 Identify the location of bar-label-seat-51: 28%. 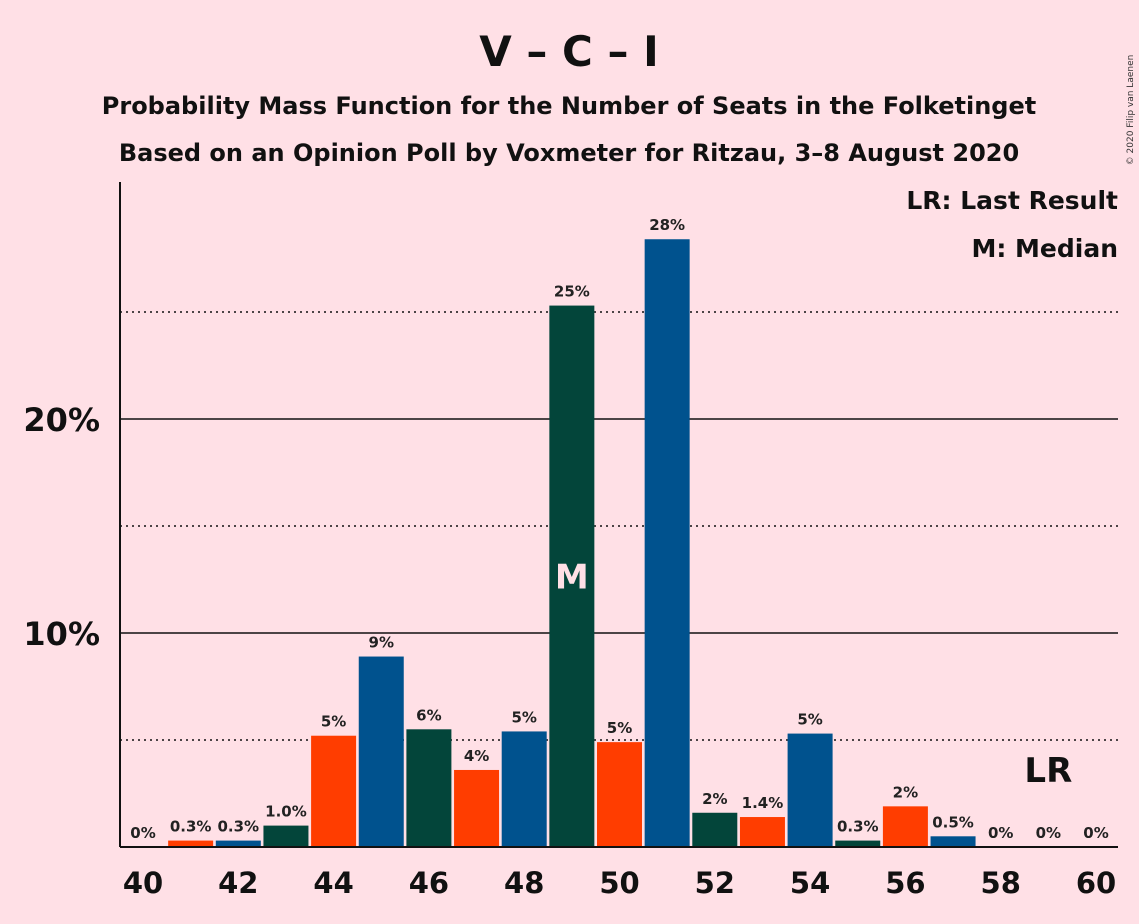
(667, 225).